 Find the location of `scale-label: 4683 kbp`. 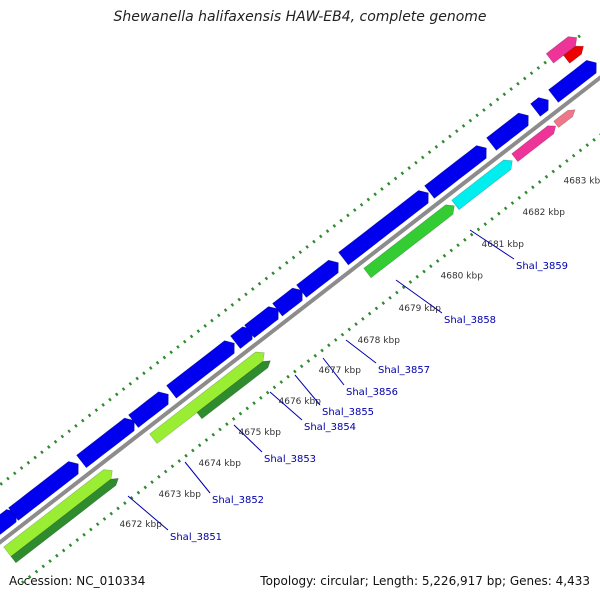

scale-label: 4683 kbp is located at coordinates (582, 181).